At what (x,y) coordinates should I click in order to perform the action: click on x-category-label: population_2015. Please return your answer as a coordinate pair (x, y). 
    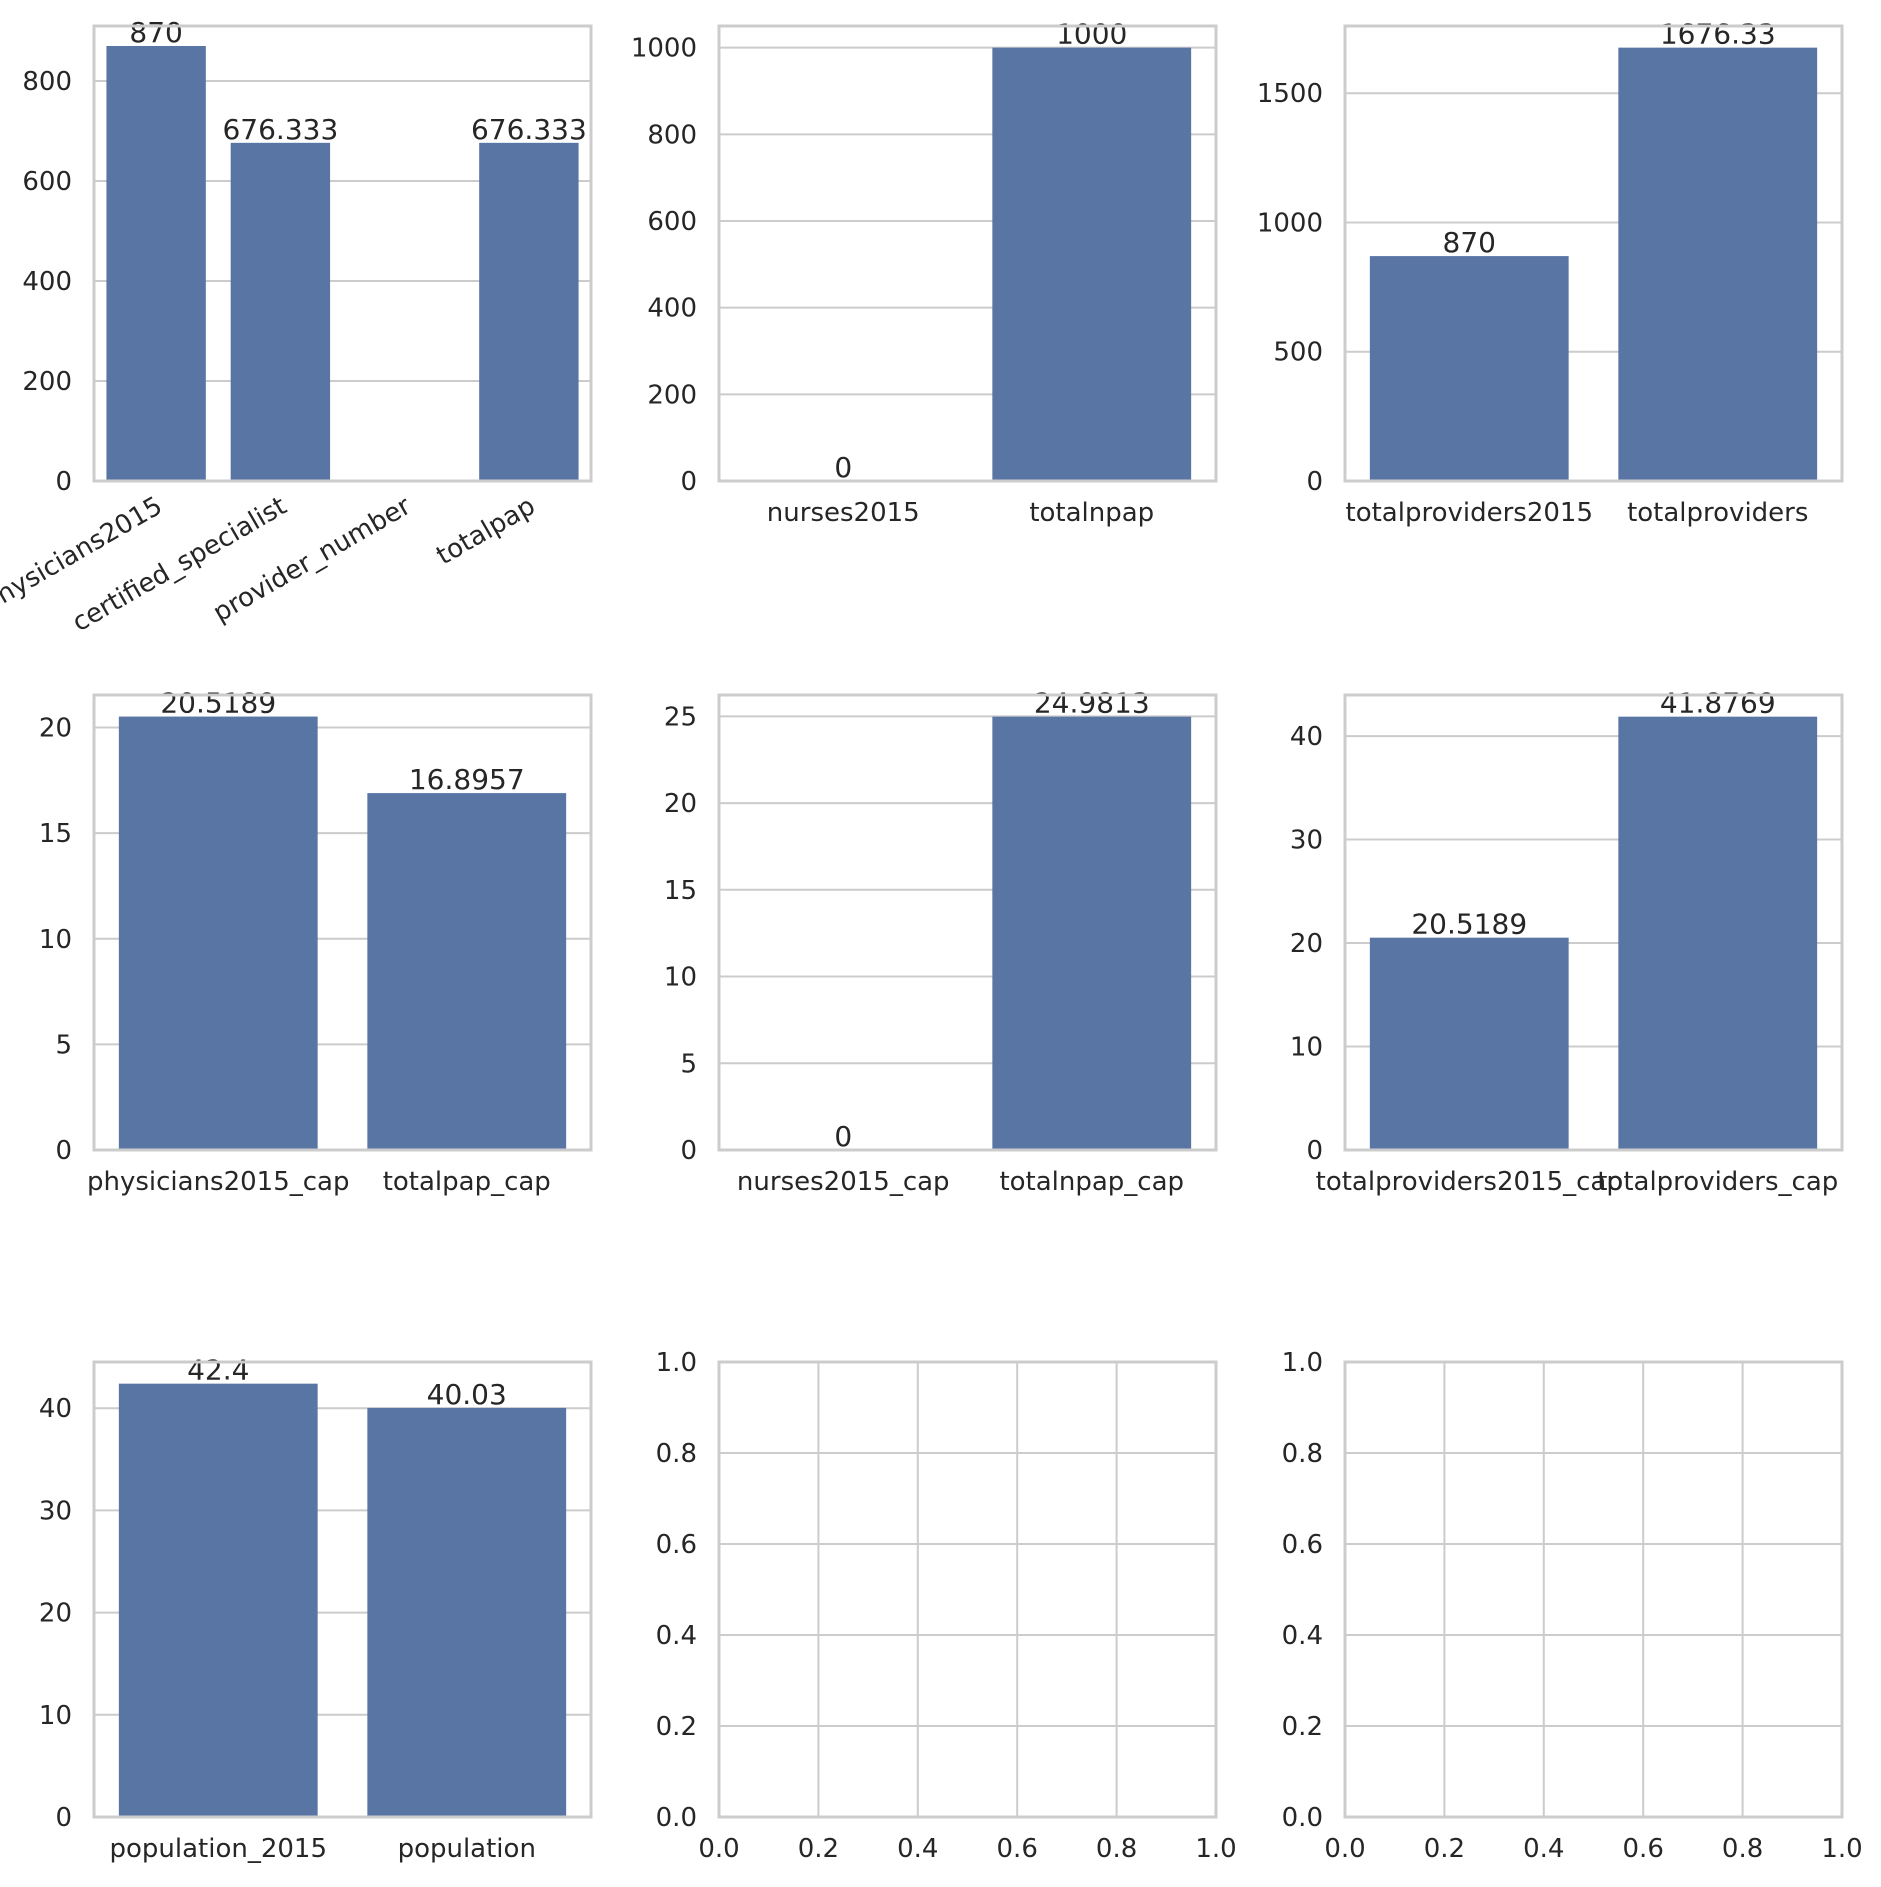
    Looking at the image, I should click on (218, 1849).